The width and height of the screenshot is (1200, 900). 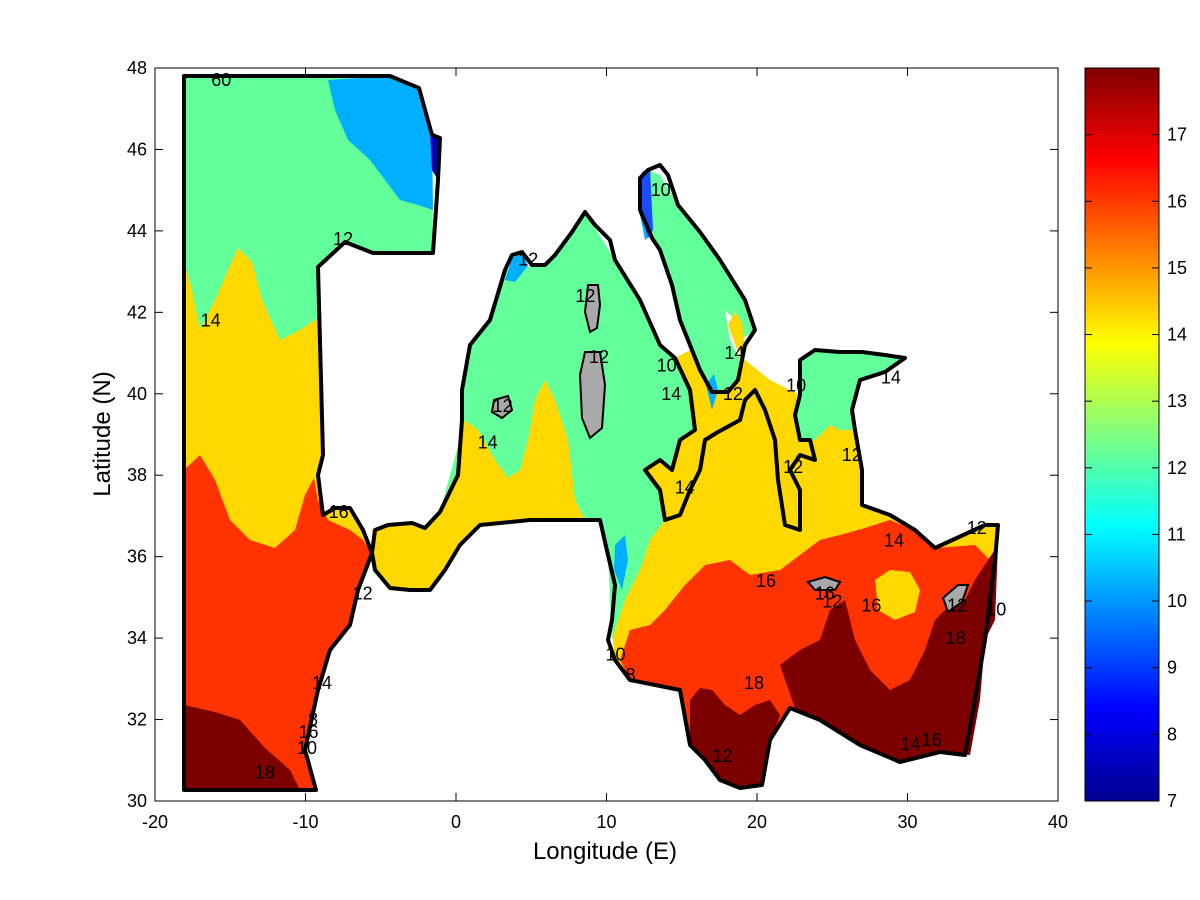 I want to click on colorbar-tick-label: 9, so click(x=1172, y=668).